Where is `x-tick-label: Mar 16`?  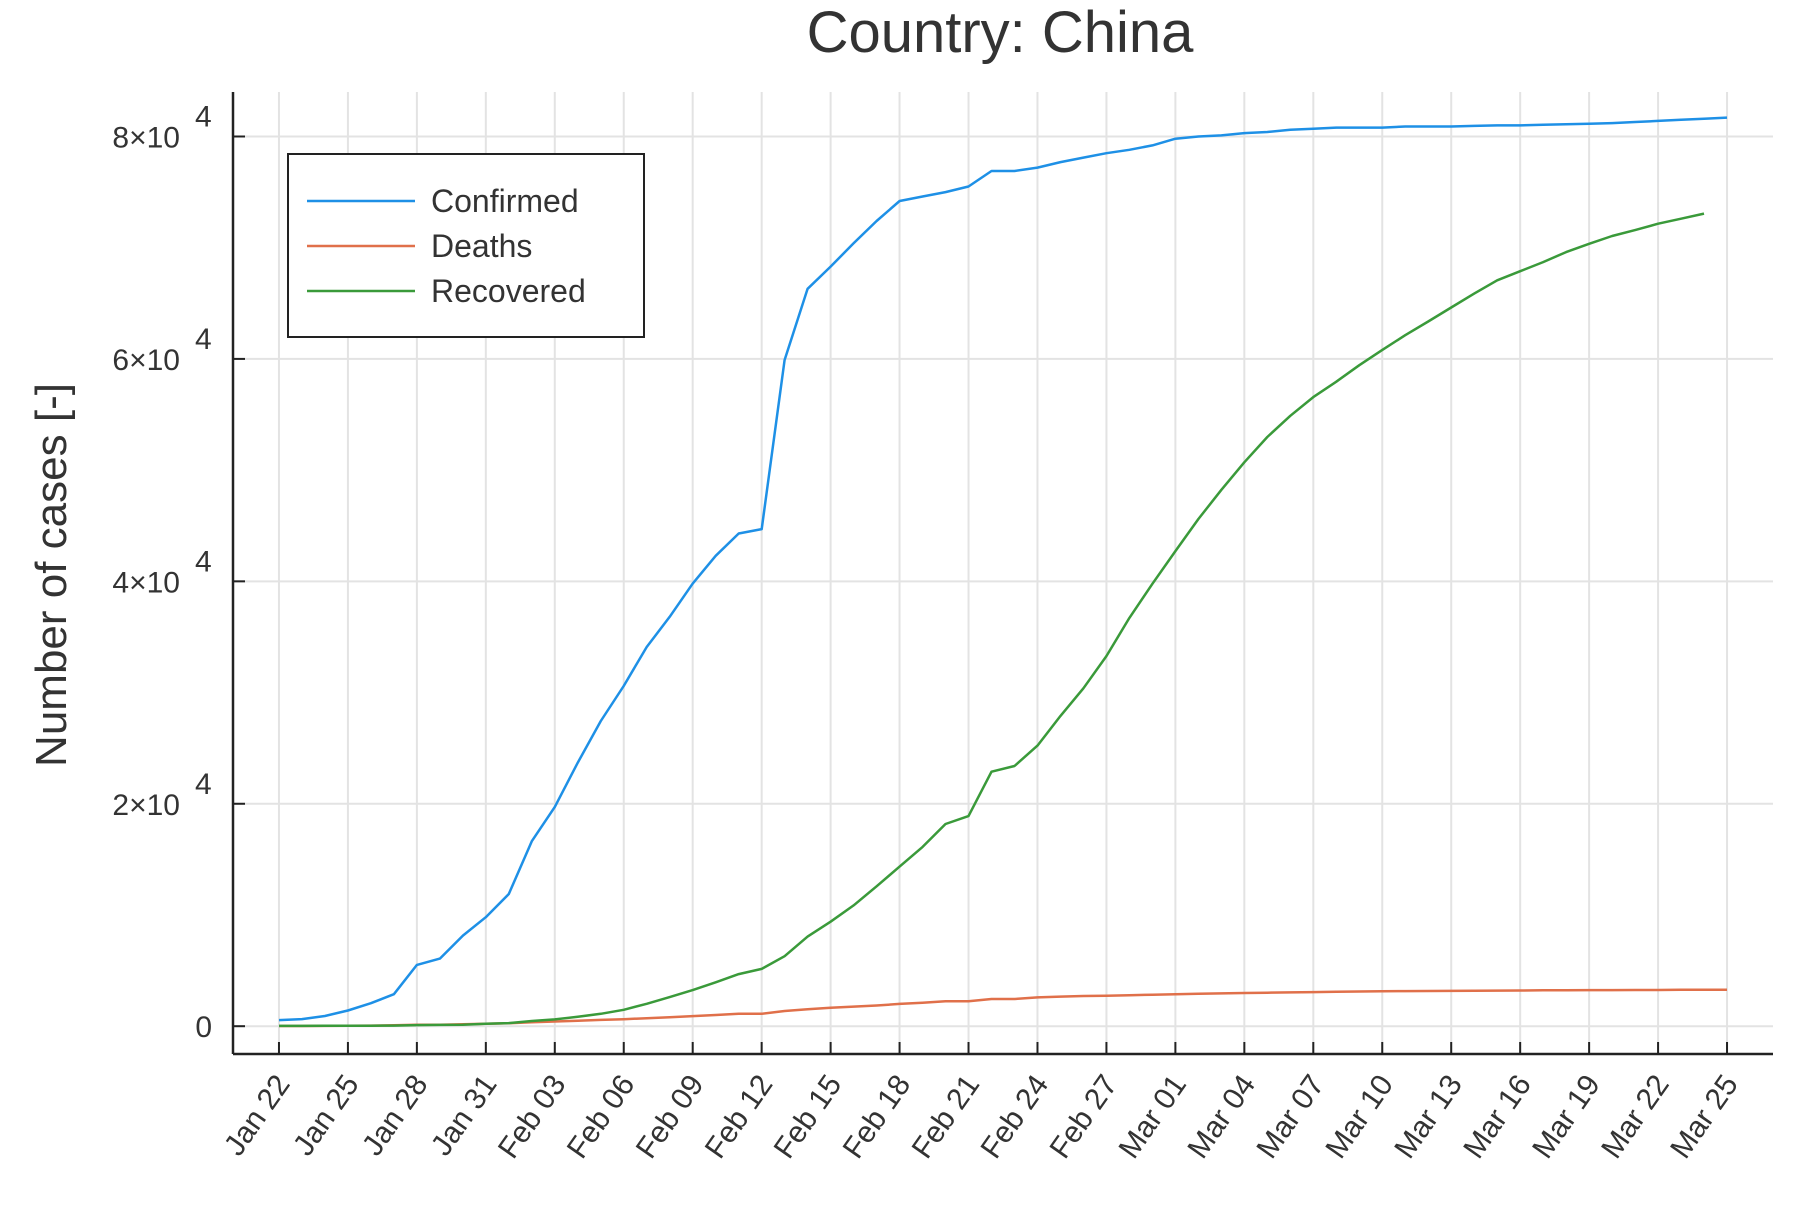
x-tick-label: Mar 16 is located at coordinates (1497, 1116).